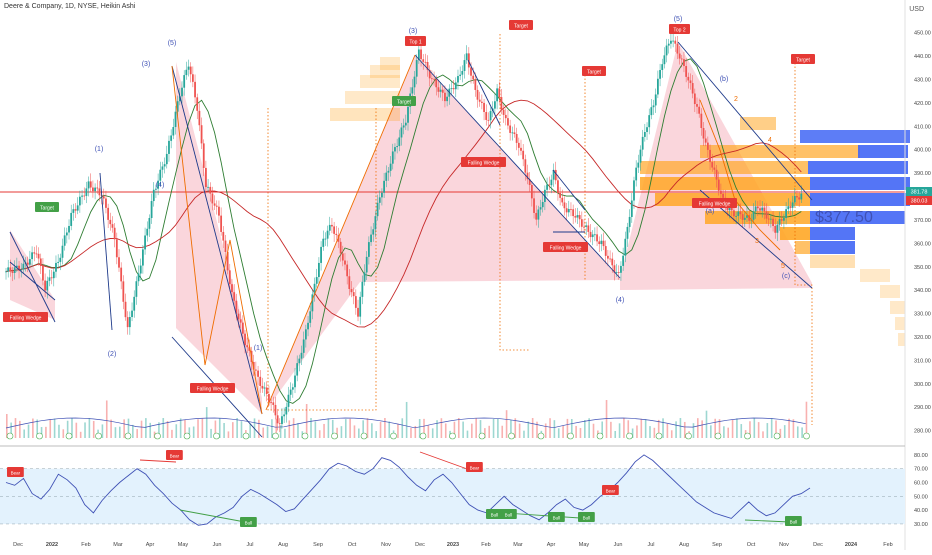 Image resolution: width=932 pixels, height=555 pixels. I want to click on wave-label-7: (4), so click(620, 300).